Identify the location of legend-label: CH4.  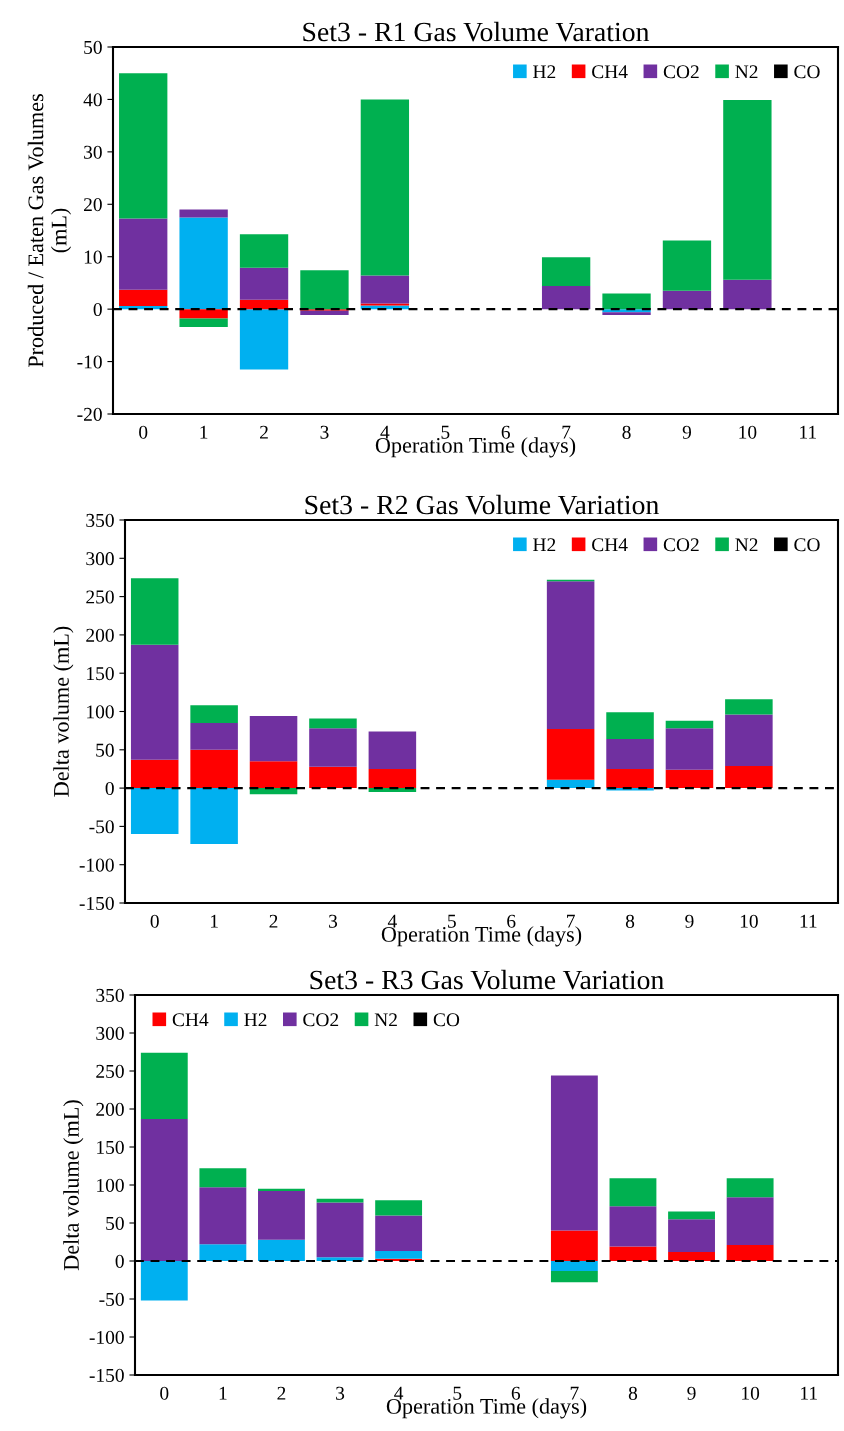
(610, 545).